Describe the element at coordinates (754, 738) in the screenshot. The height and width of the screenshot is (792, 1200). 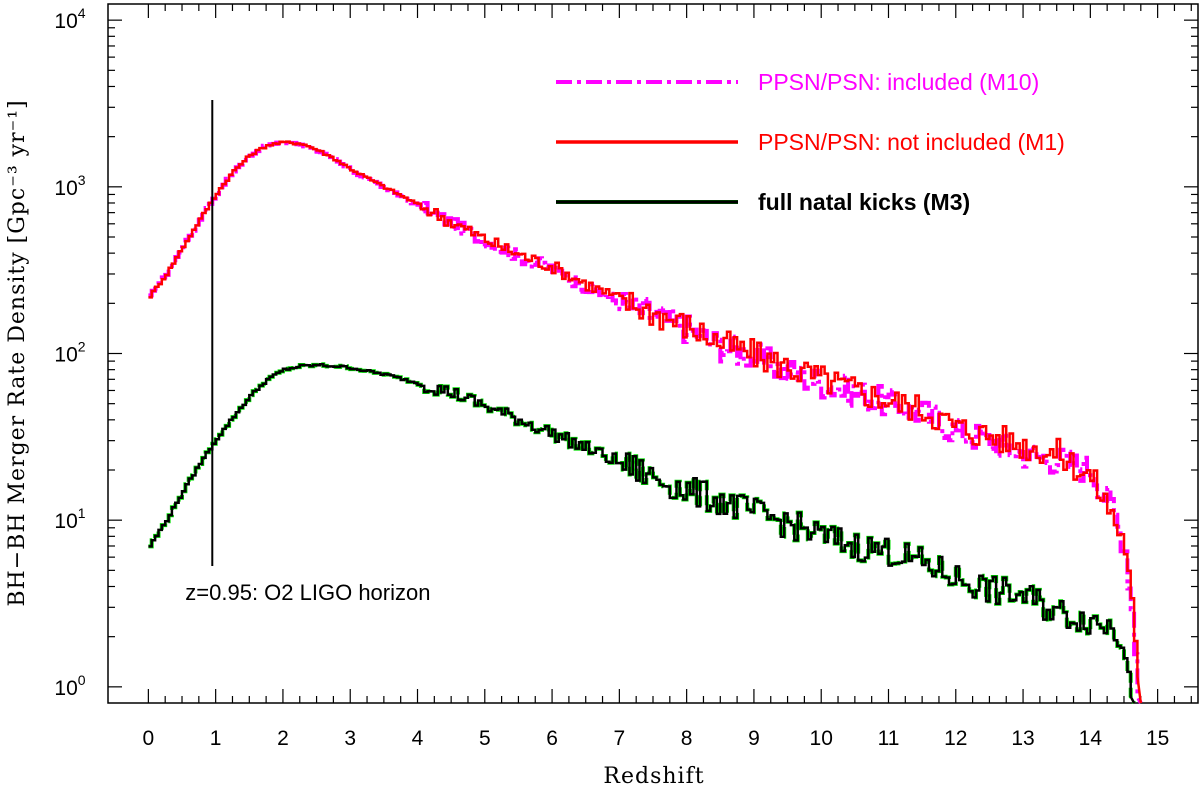
I see `x-tick-label: 9` at that location.